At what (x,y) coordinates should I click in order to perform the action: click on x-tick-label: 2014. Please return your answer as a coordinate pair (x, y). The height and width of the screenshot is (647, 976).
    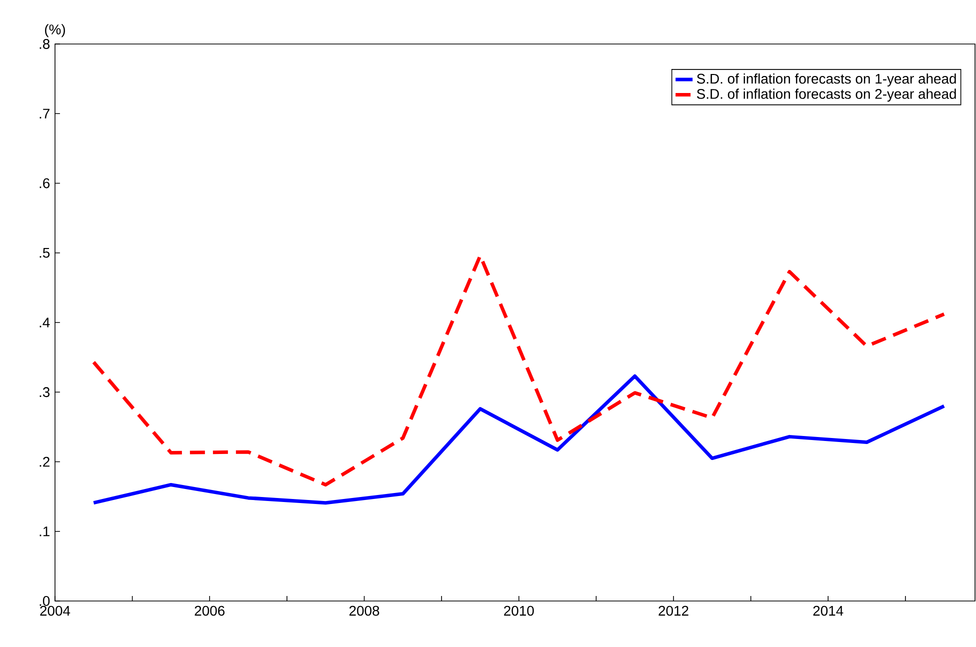
    Looking at the image, I should click on (828, 611).